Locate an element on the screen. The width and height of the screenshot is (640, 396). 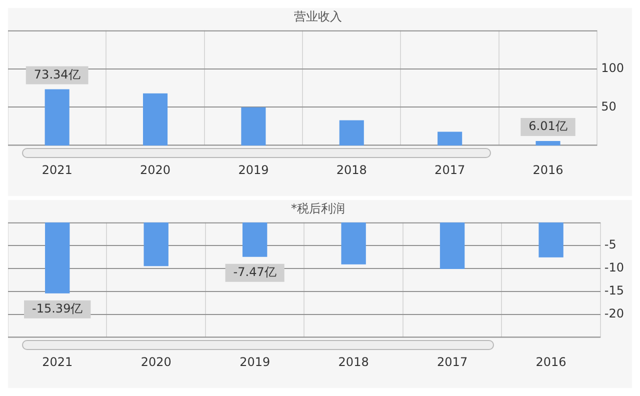
y-tick-label: 100 is located at coordinates (612, 67).